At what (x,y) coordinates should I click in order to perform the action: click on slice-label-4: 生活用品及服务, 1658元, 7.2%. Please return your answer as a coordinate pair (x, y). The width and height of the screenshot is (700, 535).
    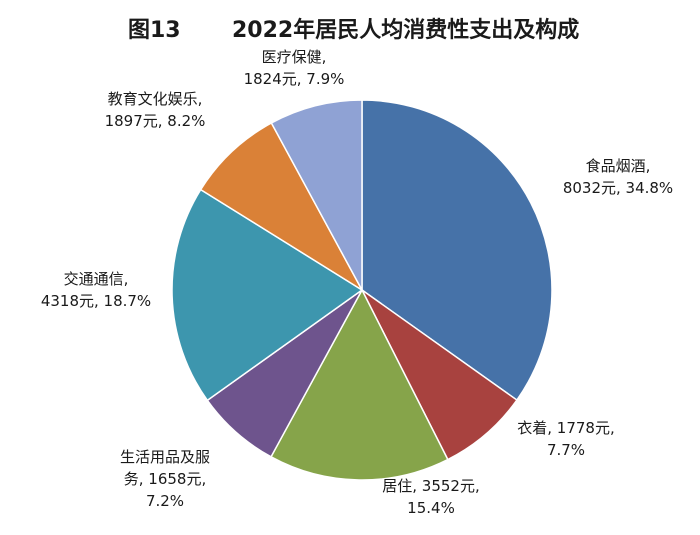
    Looking at the image, I should click on (165, 479).